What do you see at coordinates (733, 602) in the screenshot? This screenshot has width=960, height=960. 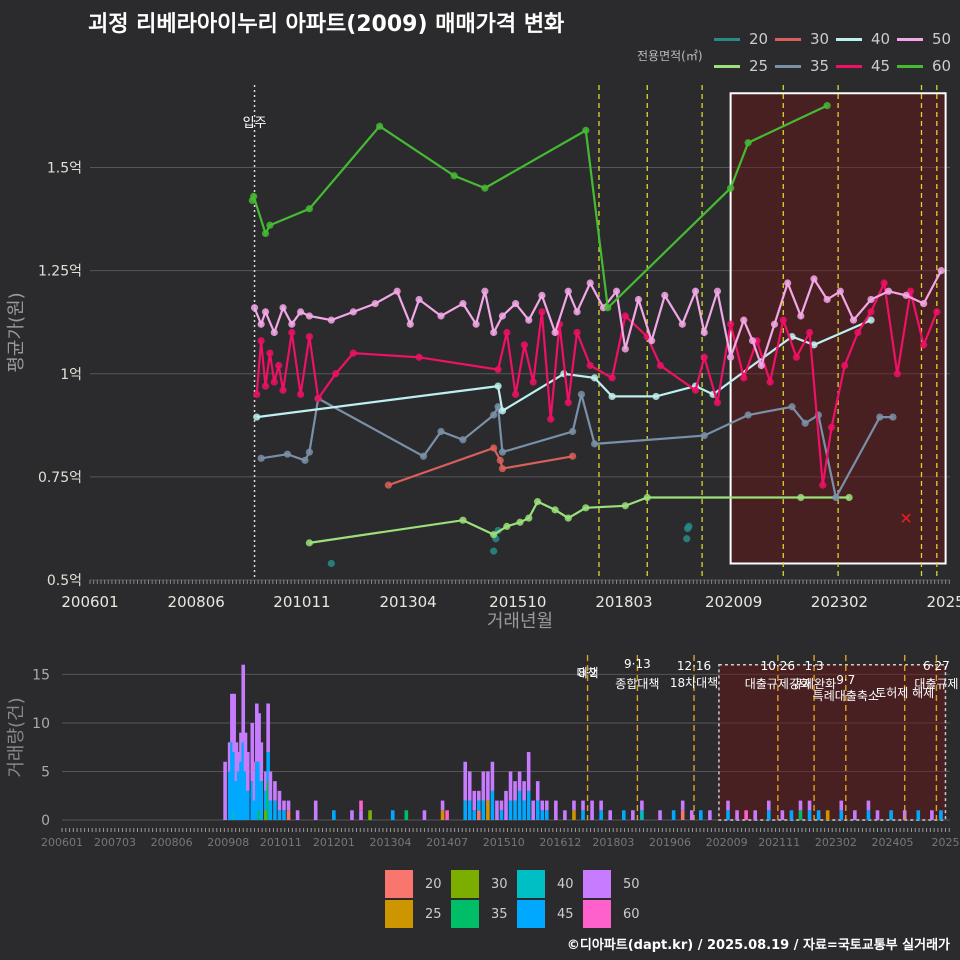 I see `x-tick-label: 202009` at bounding box center [733, 602].